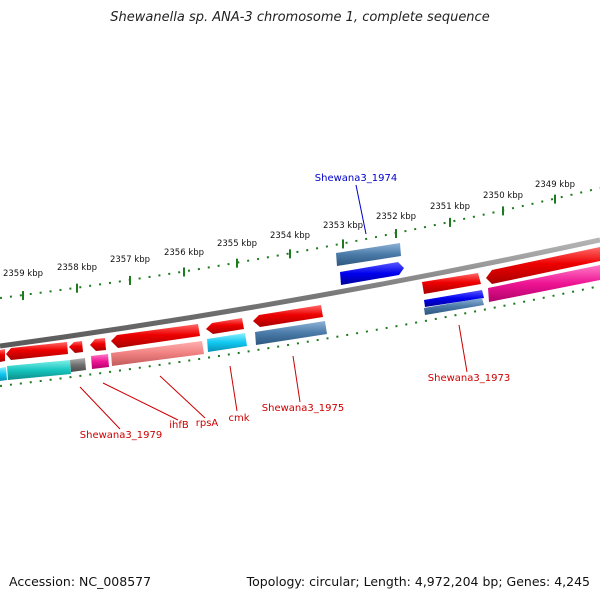 This screenshot has width=600, height=600. I want to click on tick-label: 2351 kbp, so click(450, 207).